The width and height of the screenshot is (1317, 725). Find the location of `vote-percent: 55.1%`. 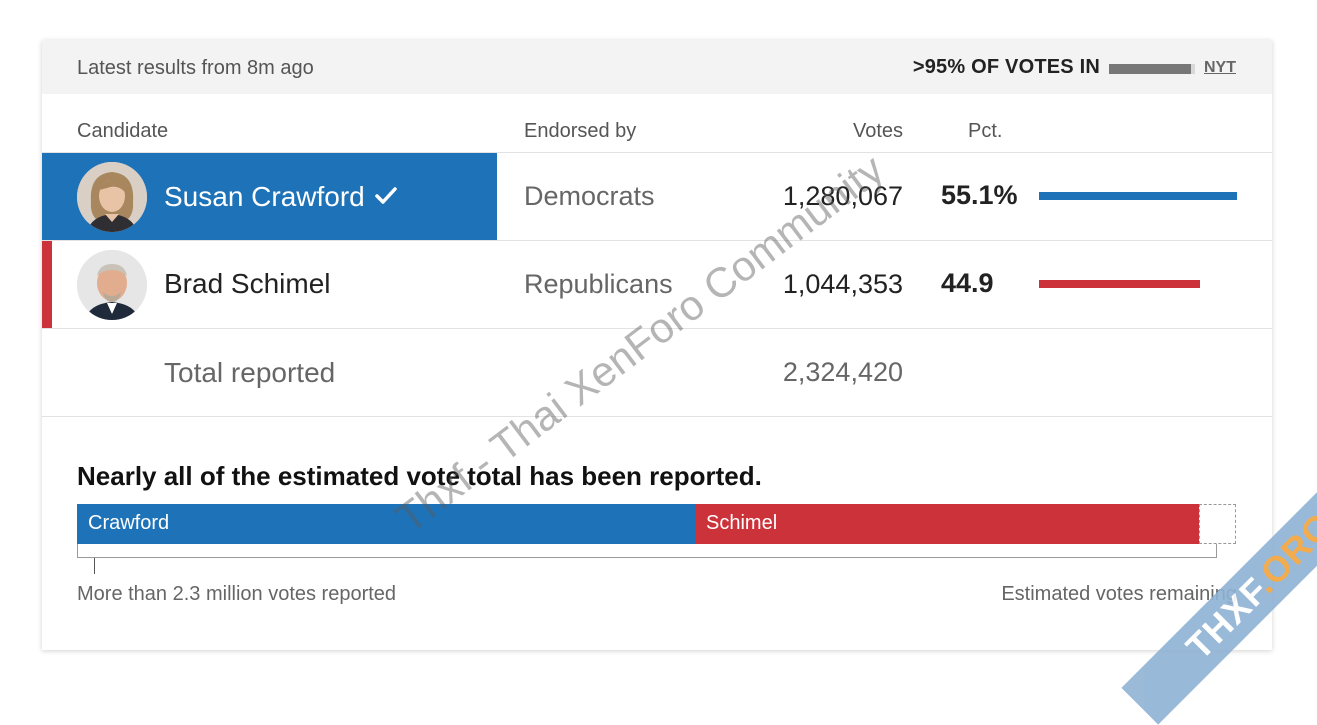

vote-percent: 55.1% is located at coordinates (979, 195).